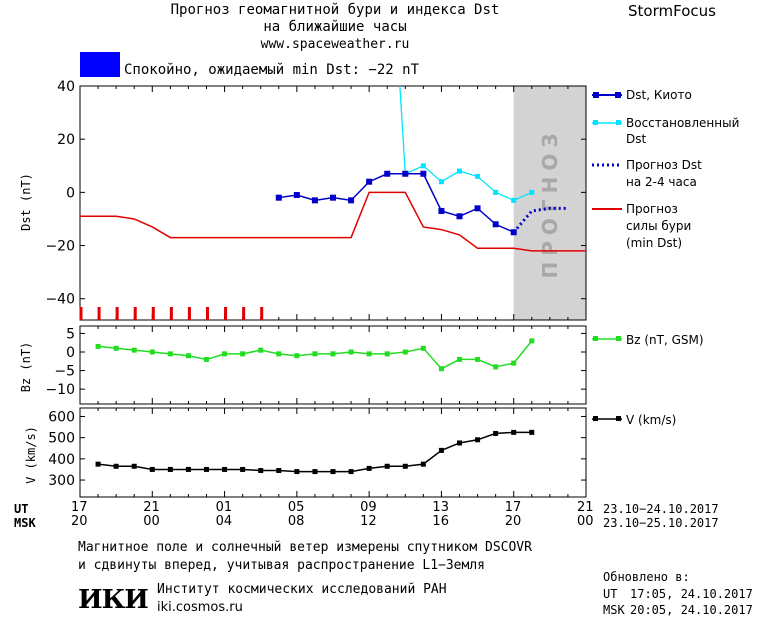  What do you see at coordinates (335, 44) in the screenshot?
I see `header-url: www.spaceweather.ru` at bounding box center [335, 44].